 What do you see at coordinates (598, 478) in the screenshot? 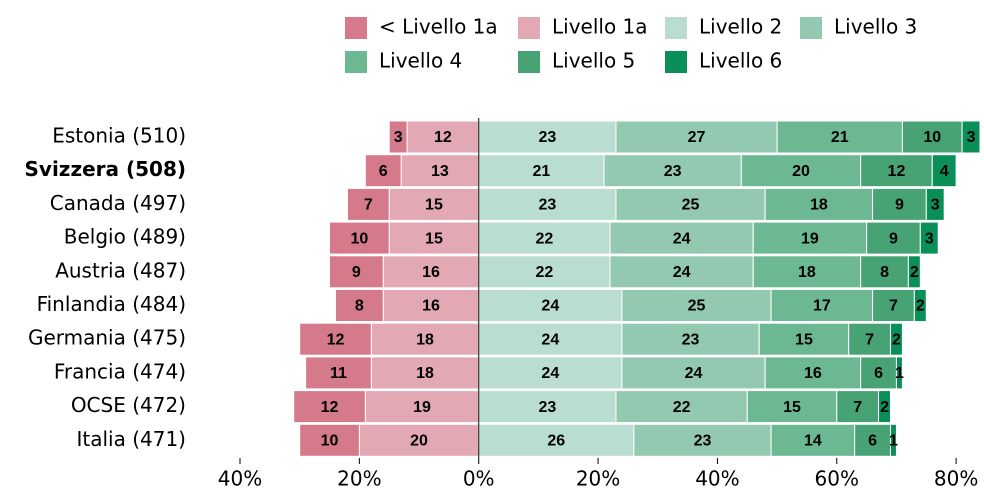
I see `x-tick-label: 20%` at bounding box center [598, 478].